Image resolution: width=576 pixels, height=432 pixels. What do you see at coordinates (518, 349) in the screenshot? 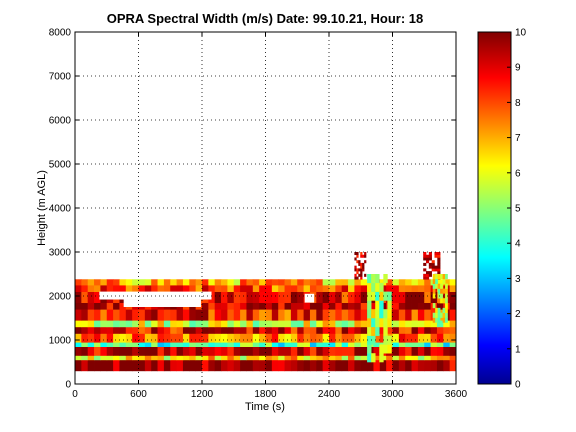
I see `colorbar-tick-label: 1` at bounding box center [518, 349].